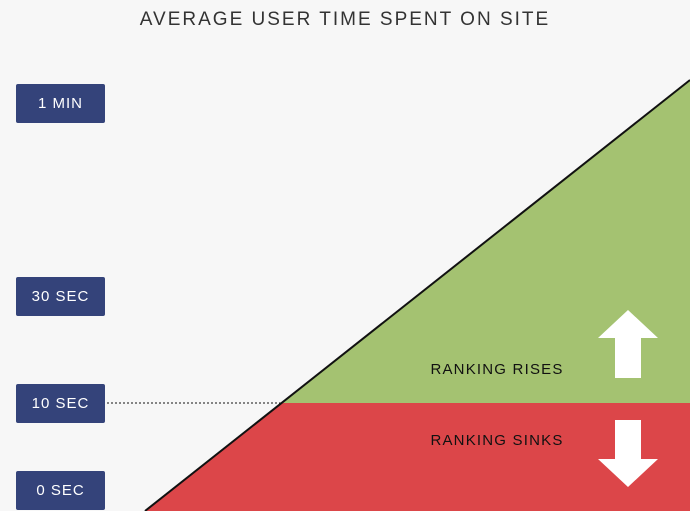 The image size is (690, 511). I want to click on arrow-up-icon, so click(628, 344).